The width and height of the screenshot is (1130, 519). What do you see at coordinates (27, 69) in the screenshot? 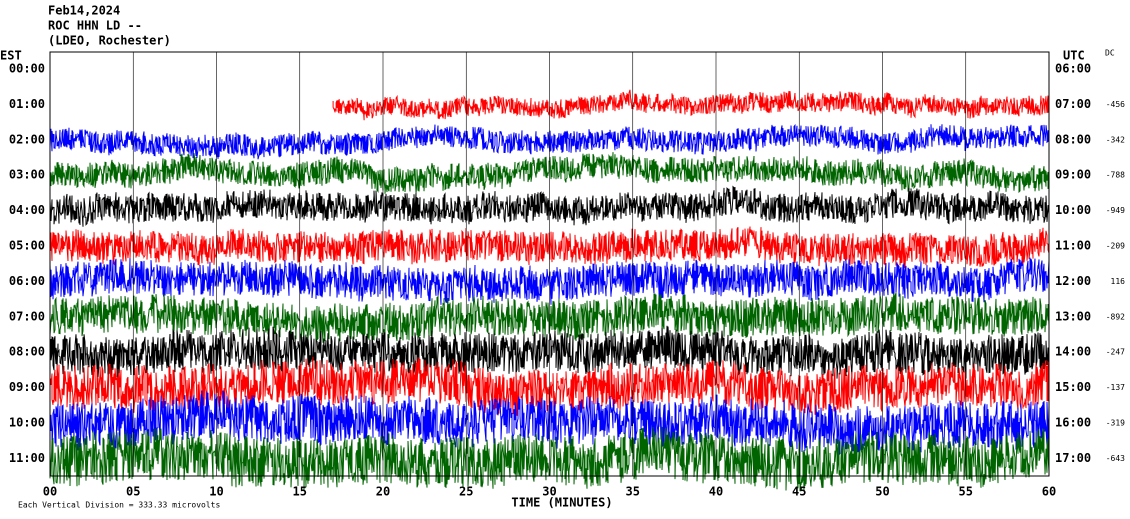
I see `est-label: 00:00` at bounding box center [27, 69].